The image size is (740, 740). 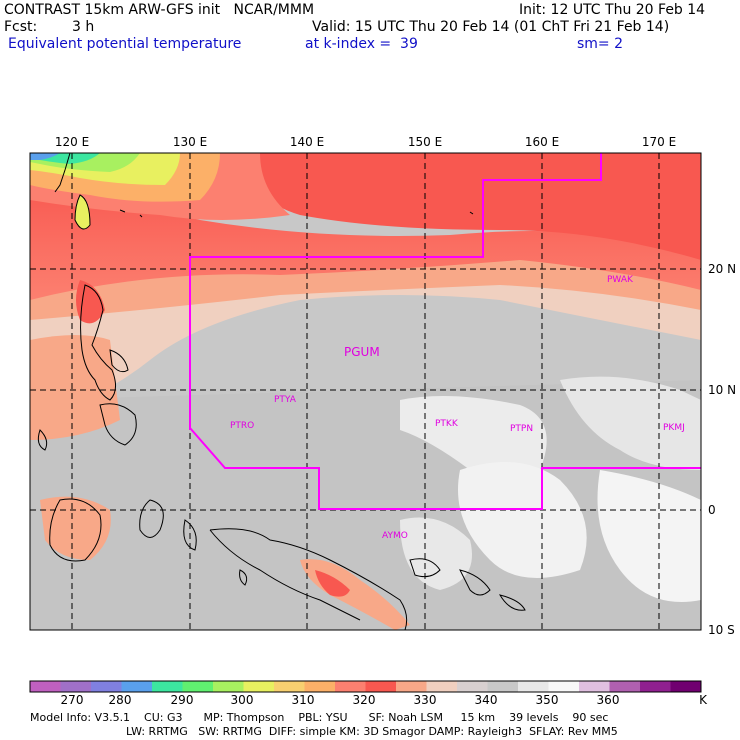 I want to click on lon-label: 130 E, so click(x=190, y=142).